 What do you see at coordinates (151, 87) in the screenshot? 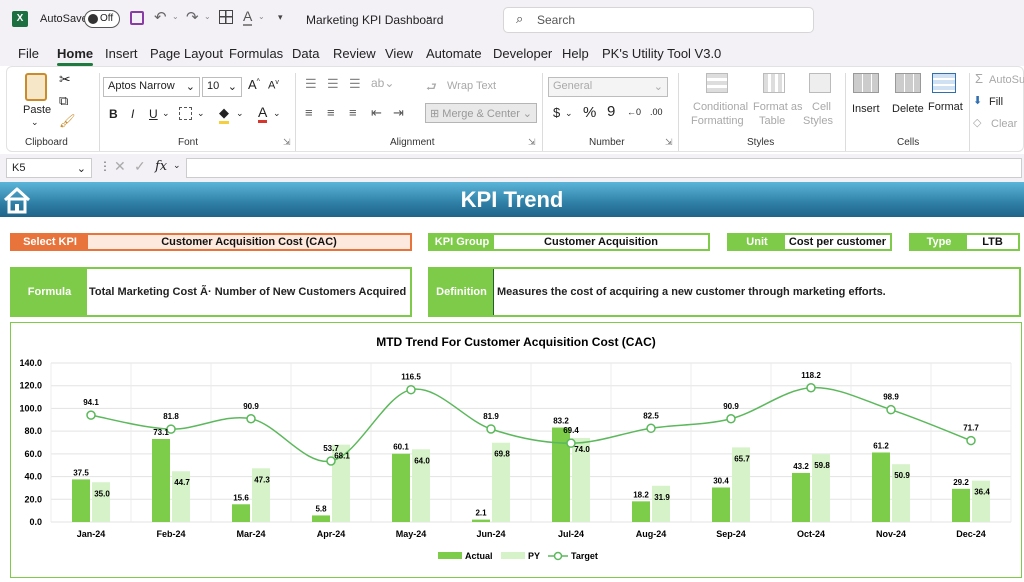
I see `font-name-select: Aptos Narrow ⌄` at bounding box center [151, 87].